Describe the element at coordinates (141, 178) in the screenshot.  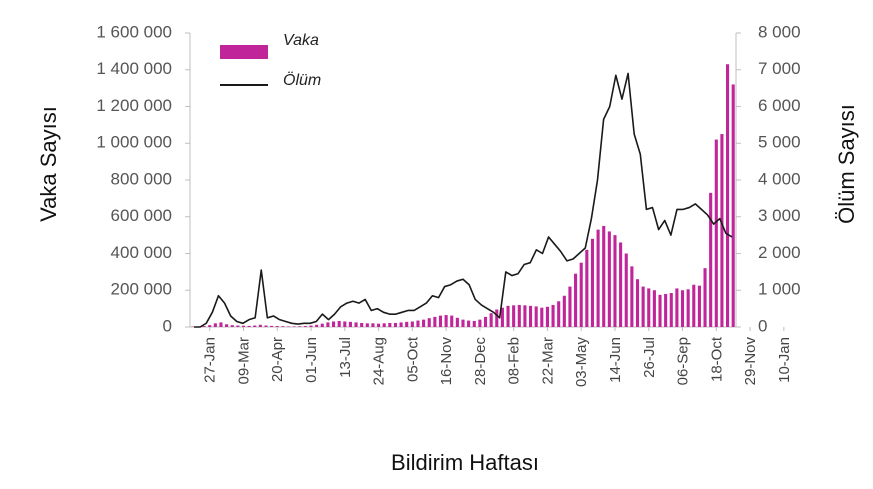
I see `y-tick-label: 800 000` at that location.